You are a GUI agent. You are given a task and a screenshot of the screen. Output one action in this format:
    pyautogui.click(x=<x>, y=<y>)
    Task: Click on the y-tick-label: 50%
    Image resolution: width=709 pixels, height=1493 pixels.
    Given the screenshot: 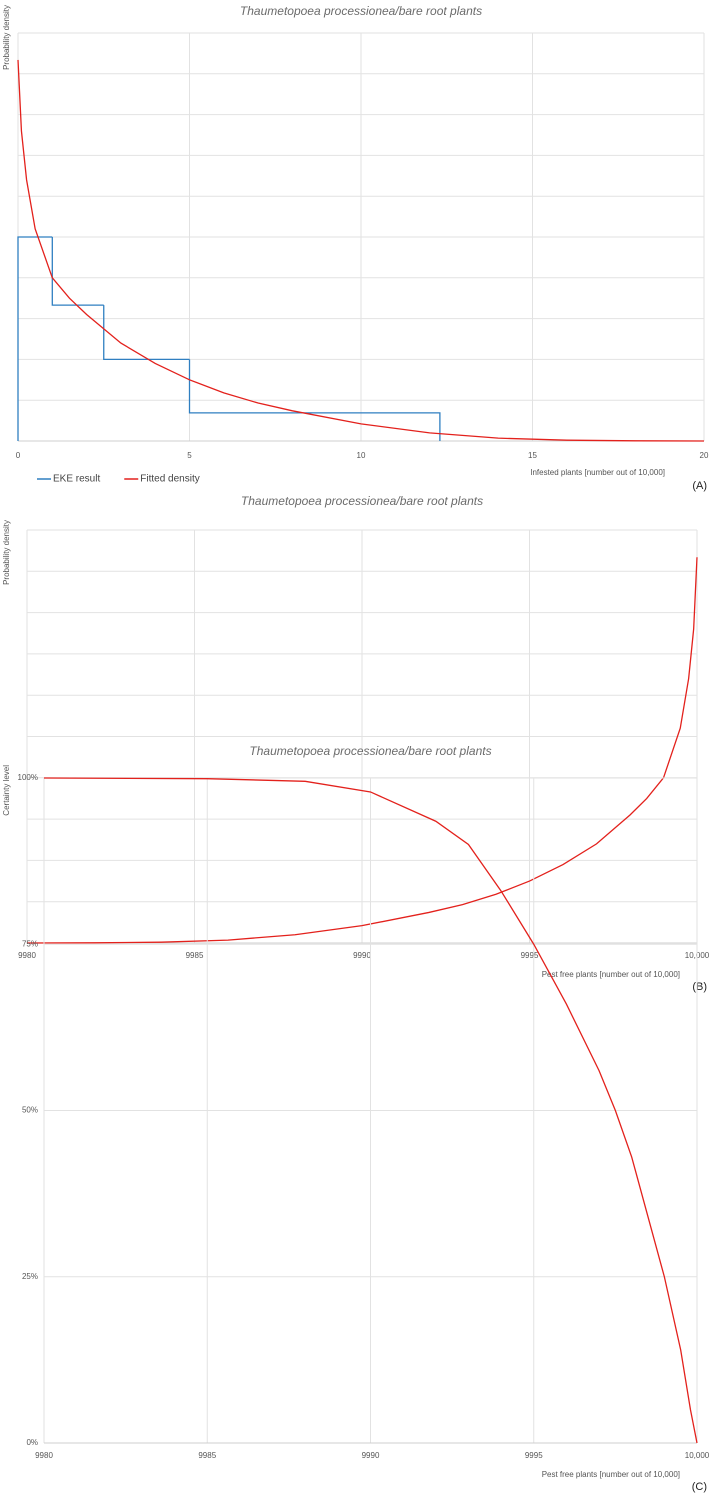 What is the action you would take?
    pyautogui.click(x=30, y=1110)
    